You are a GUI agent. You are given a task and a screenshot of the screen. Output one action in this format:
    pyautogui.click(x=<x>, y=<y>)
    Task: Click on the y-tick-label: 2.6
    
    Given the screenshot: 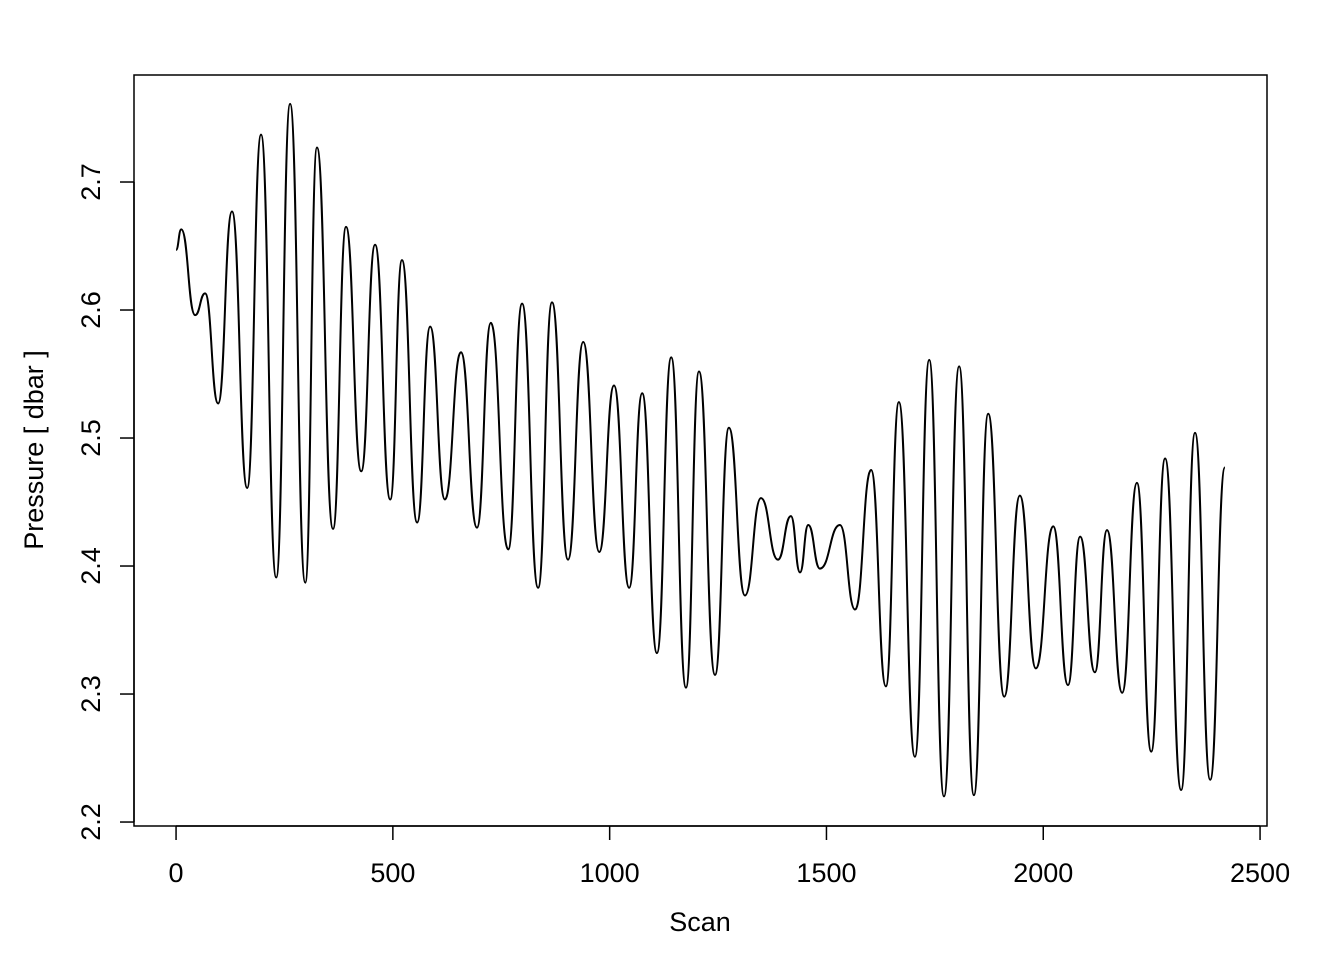 What is the action you would take?
    pyautogui.click(x=91, y=310)
    